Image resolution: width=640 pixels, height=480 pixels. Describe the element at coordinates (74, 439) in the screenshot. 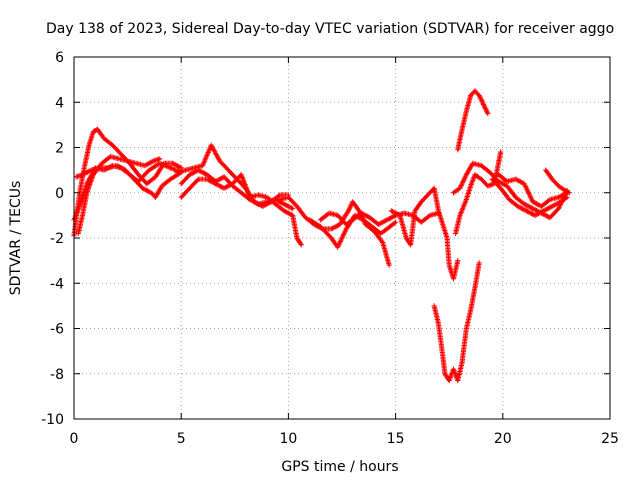

I see `x-tick-label: 0` at that location.